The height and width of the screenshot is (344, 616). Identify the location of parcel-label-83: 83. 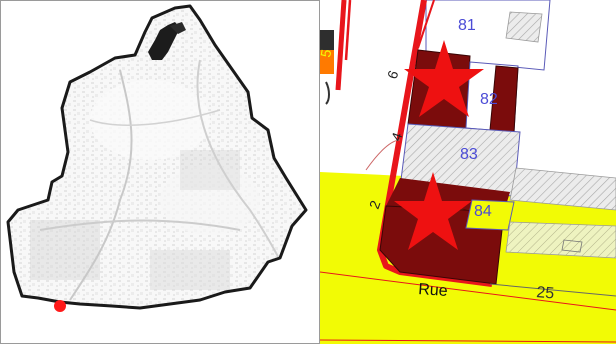
(469, 154).